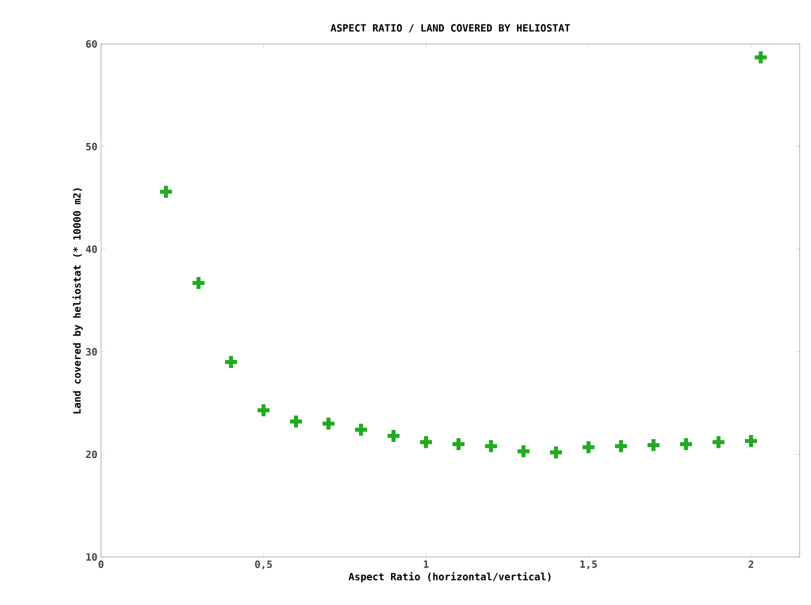  I want to click on x-tick-label: 2, so click(751, 564).